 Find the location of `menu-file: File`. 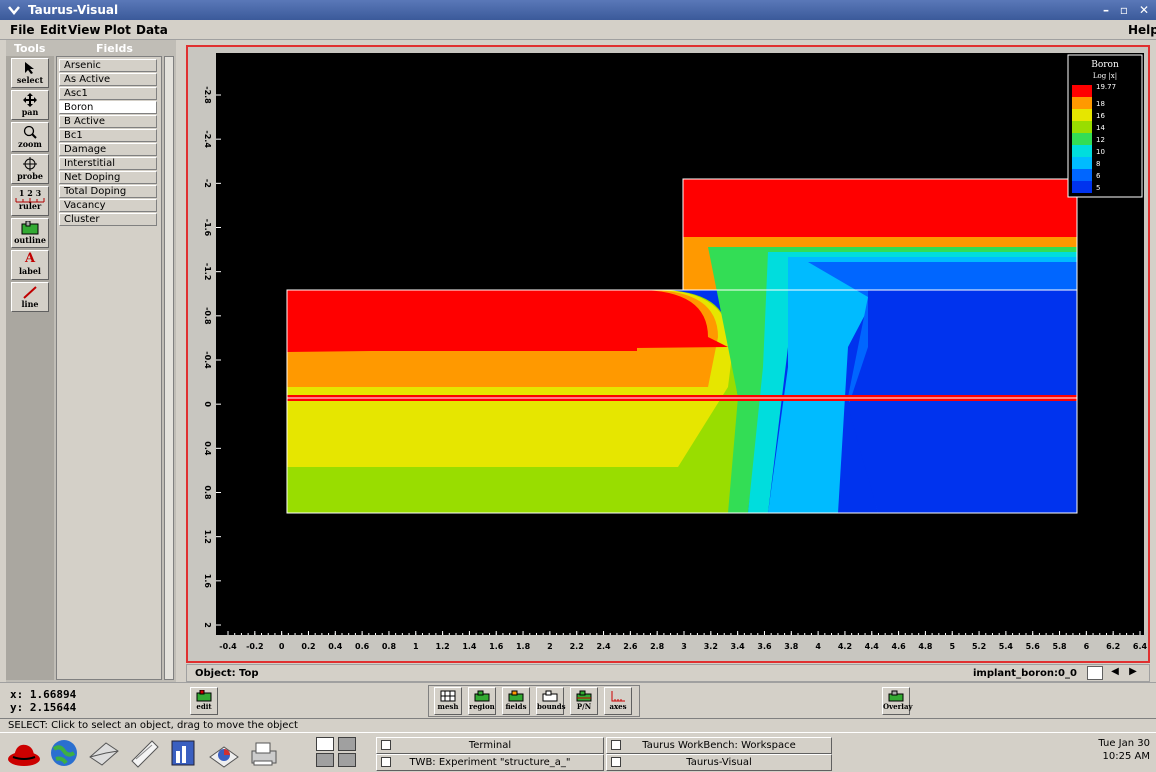

menu-file: File is located at coordinates (22, 30).